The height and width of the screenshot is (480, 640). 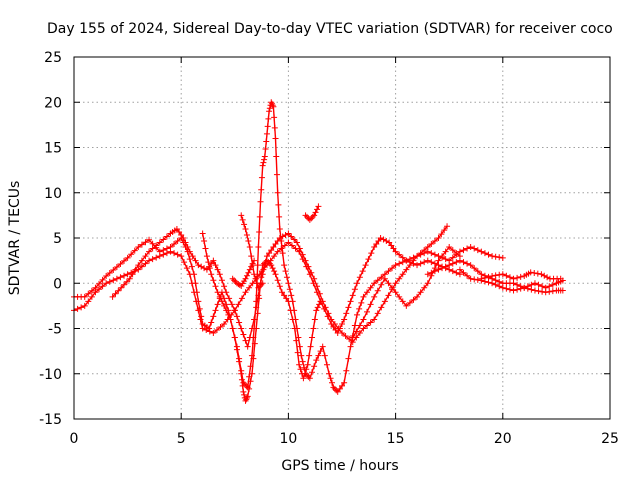 What do you see at coordinates (53, 149) in the screenshot?
I see `y-tick-label: 15` at bounding box center [53, 149].